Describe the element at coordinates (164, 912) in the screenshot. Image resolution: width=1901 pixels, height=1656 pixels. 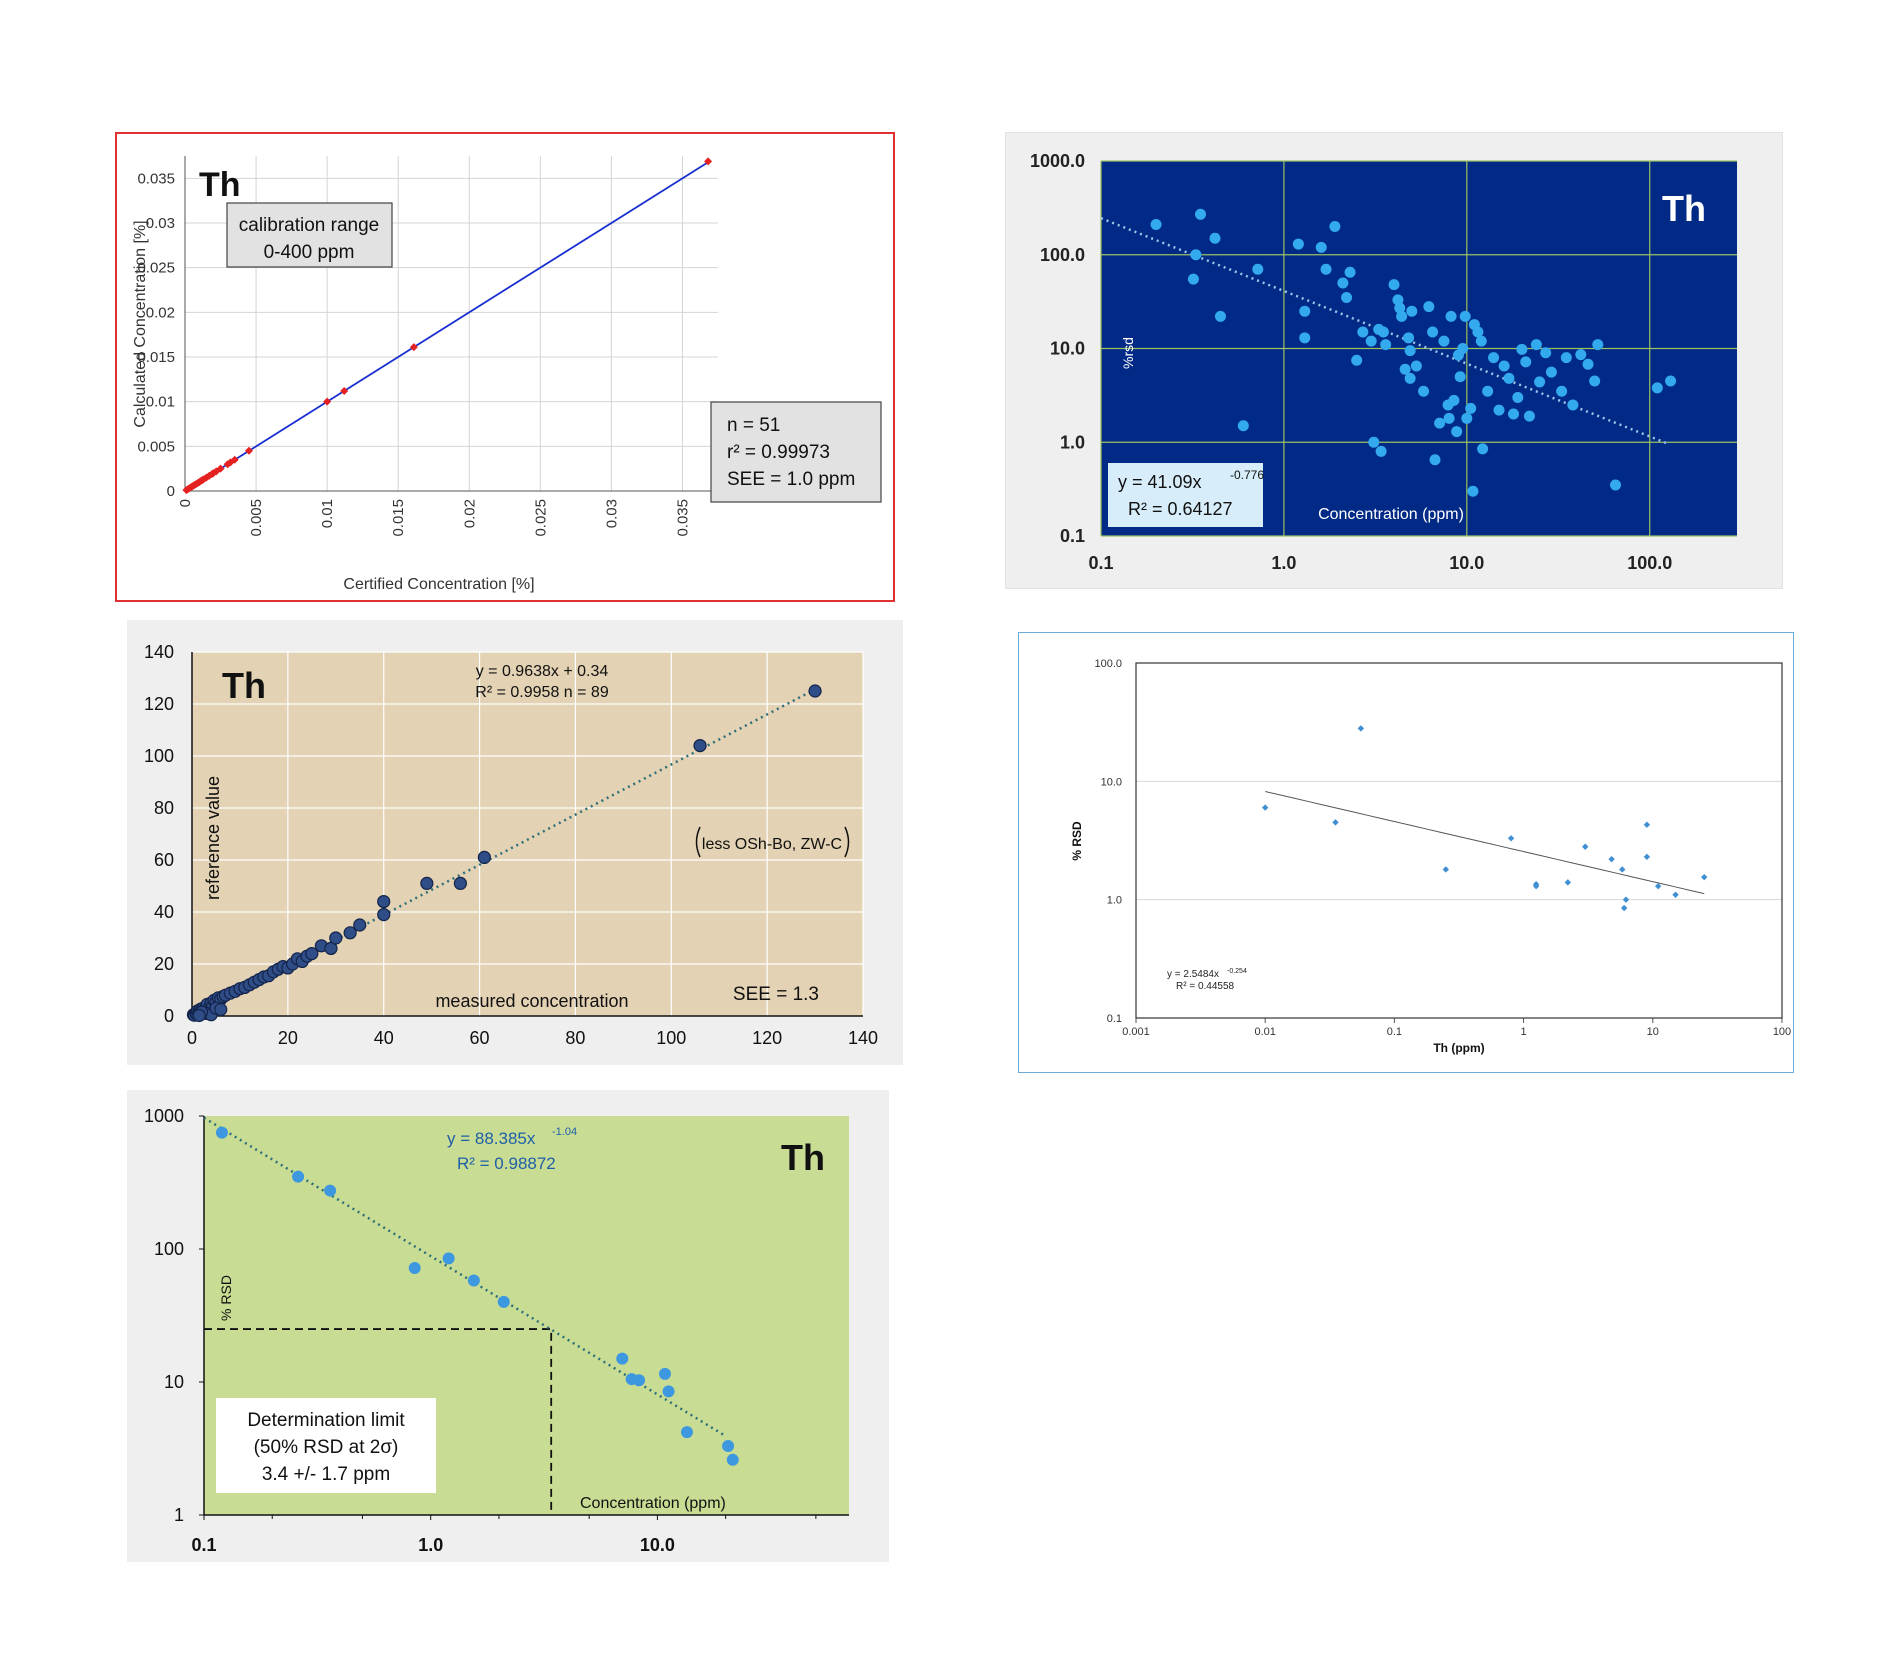
I see `y-tick-label: 40` at that location.